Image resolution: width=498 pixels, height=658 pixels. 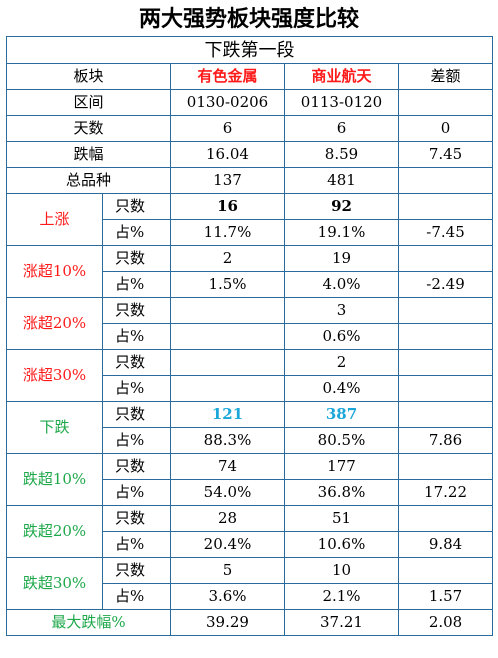 I want to click on group-pct-diff: -2.49, so click(x=445, y=284).